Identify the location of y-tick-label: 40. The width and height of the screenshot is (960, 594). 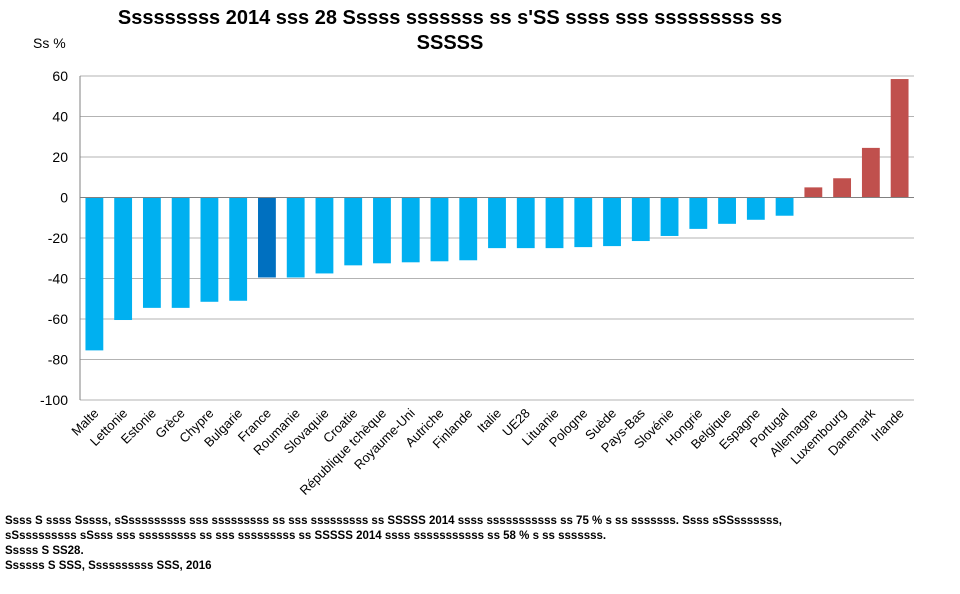
(60, 117).